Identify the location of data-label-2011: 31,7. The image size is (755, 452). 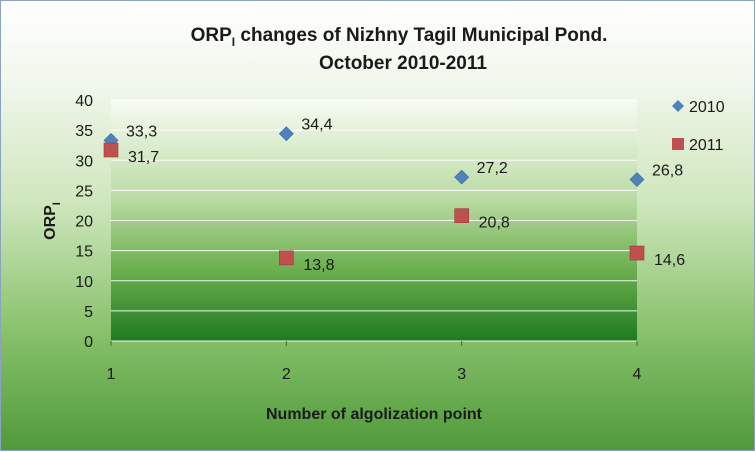
(143, 157).